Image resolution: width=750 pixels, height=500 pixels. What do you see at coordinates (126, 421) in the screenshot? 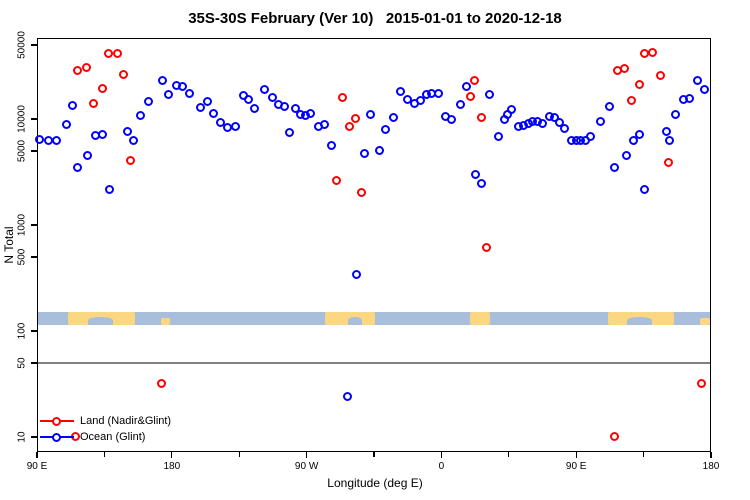
I see `legend-land-label: Land (Nadir&Glint)` at bounding box center [126, 421].